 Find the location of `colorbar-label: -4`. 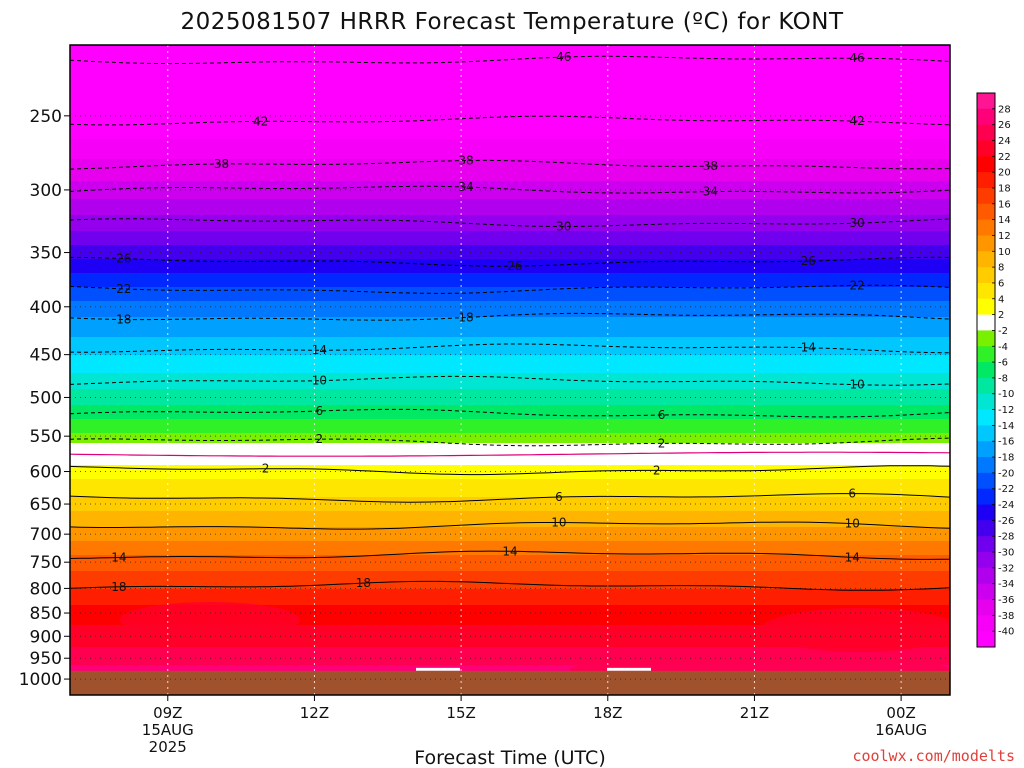

colorbar-label: -4 is located at coordinates (1003, 347).